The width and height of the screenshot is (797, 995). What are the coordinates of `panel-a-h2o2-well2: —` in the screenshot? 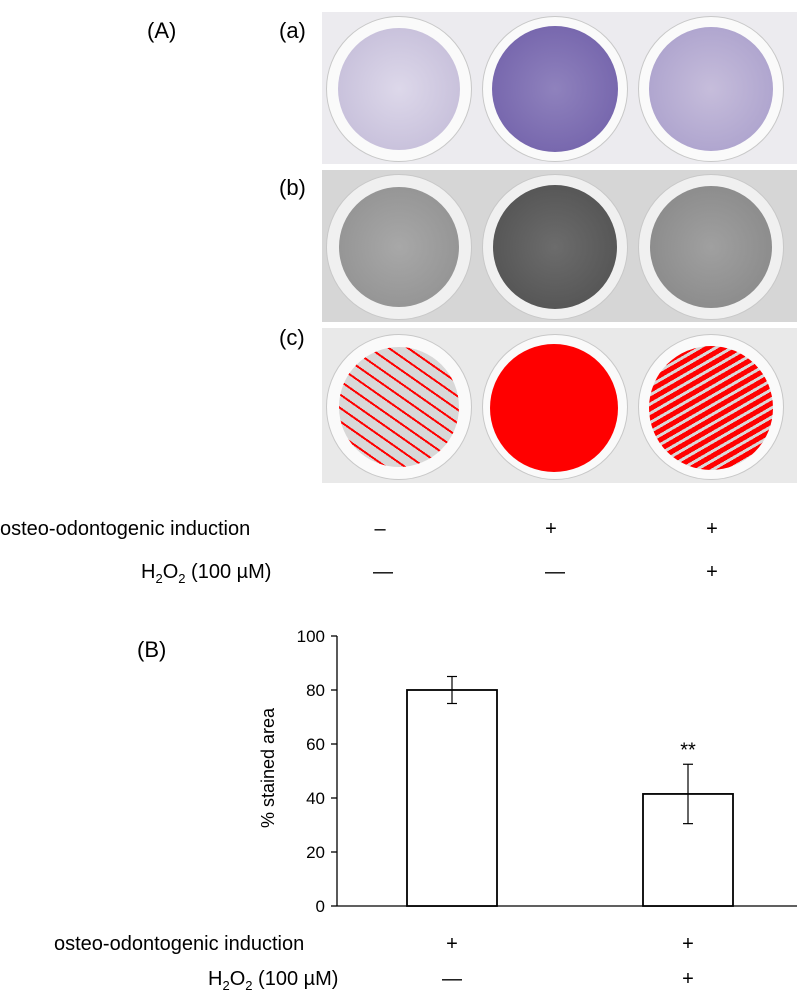 It's located at (555, 572).